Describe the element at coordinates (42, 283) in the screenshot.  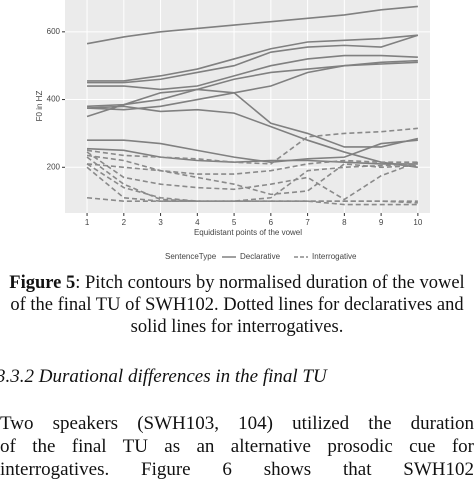
I see `caption-label: Figure 5` at that location.